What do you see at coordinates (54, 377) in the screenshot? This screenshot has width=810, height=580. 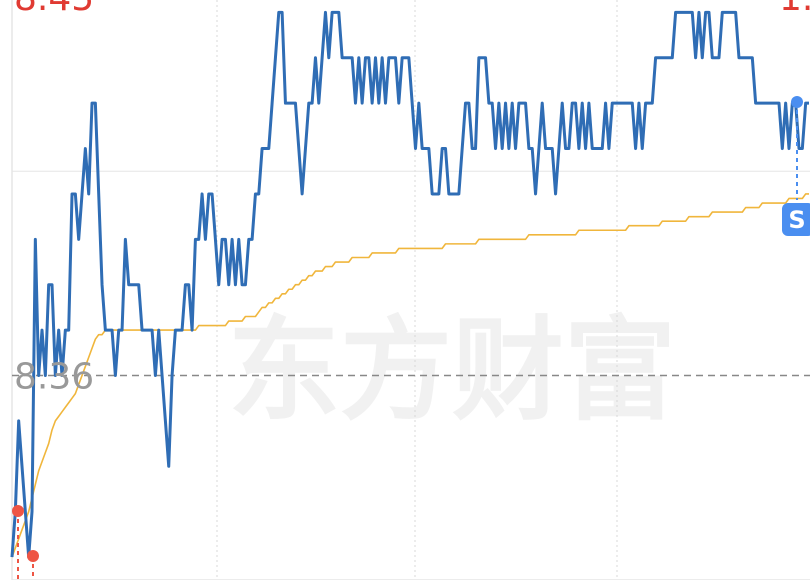 I see `y-tick-label: 8.36` at bounding box center [54, 377].